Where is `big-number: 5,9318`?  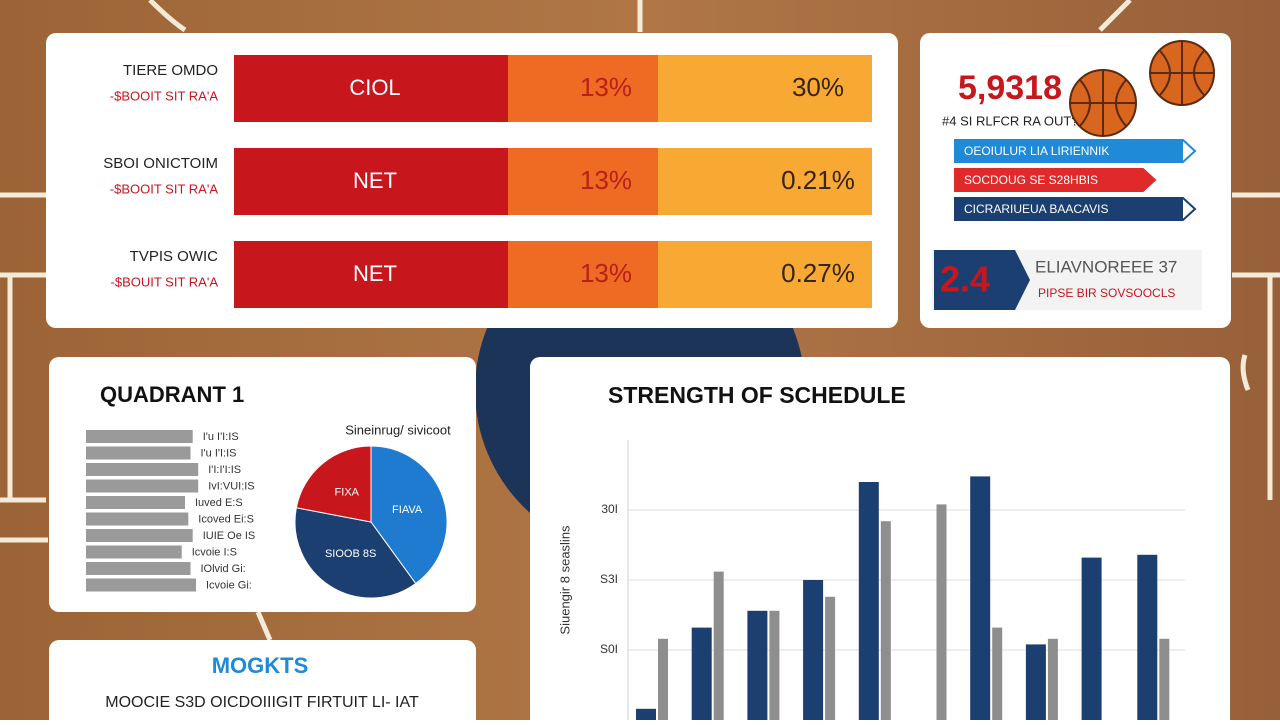 big-number: 5,9318 is located at coordinates (1010, 88).